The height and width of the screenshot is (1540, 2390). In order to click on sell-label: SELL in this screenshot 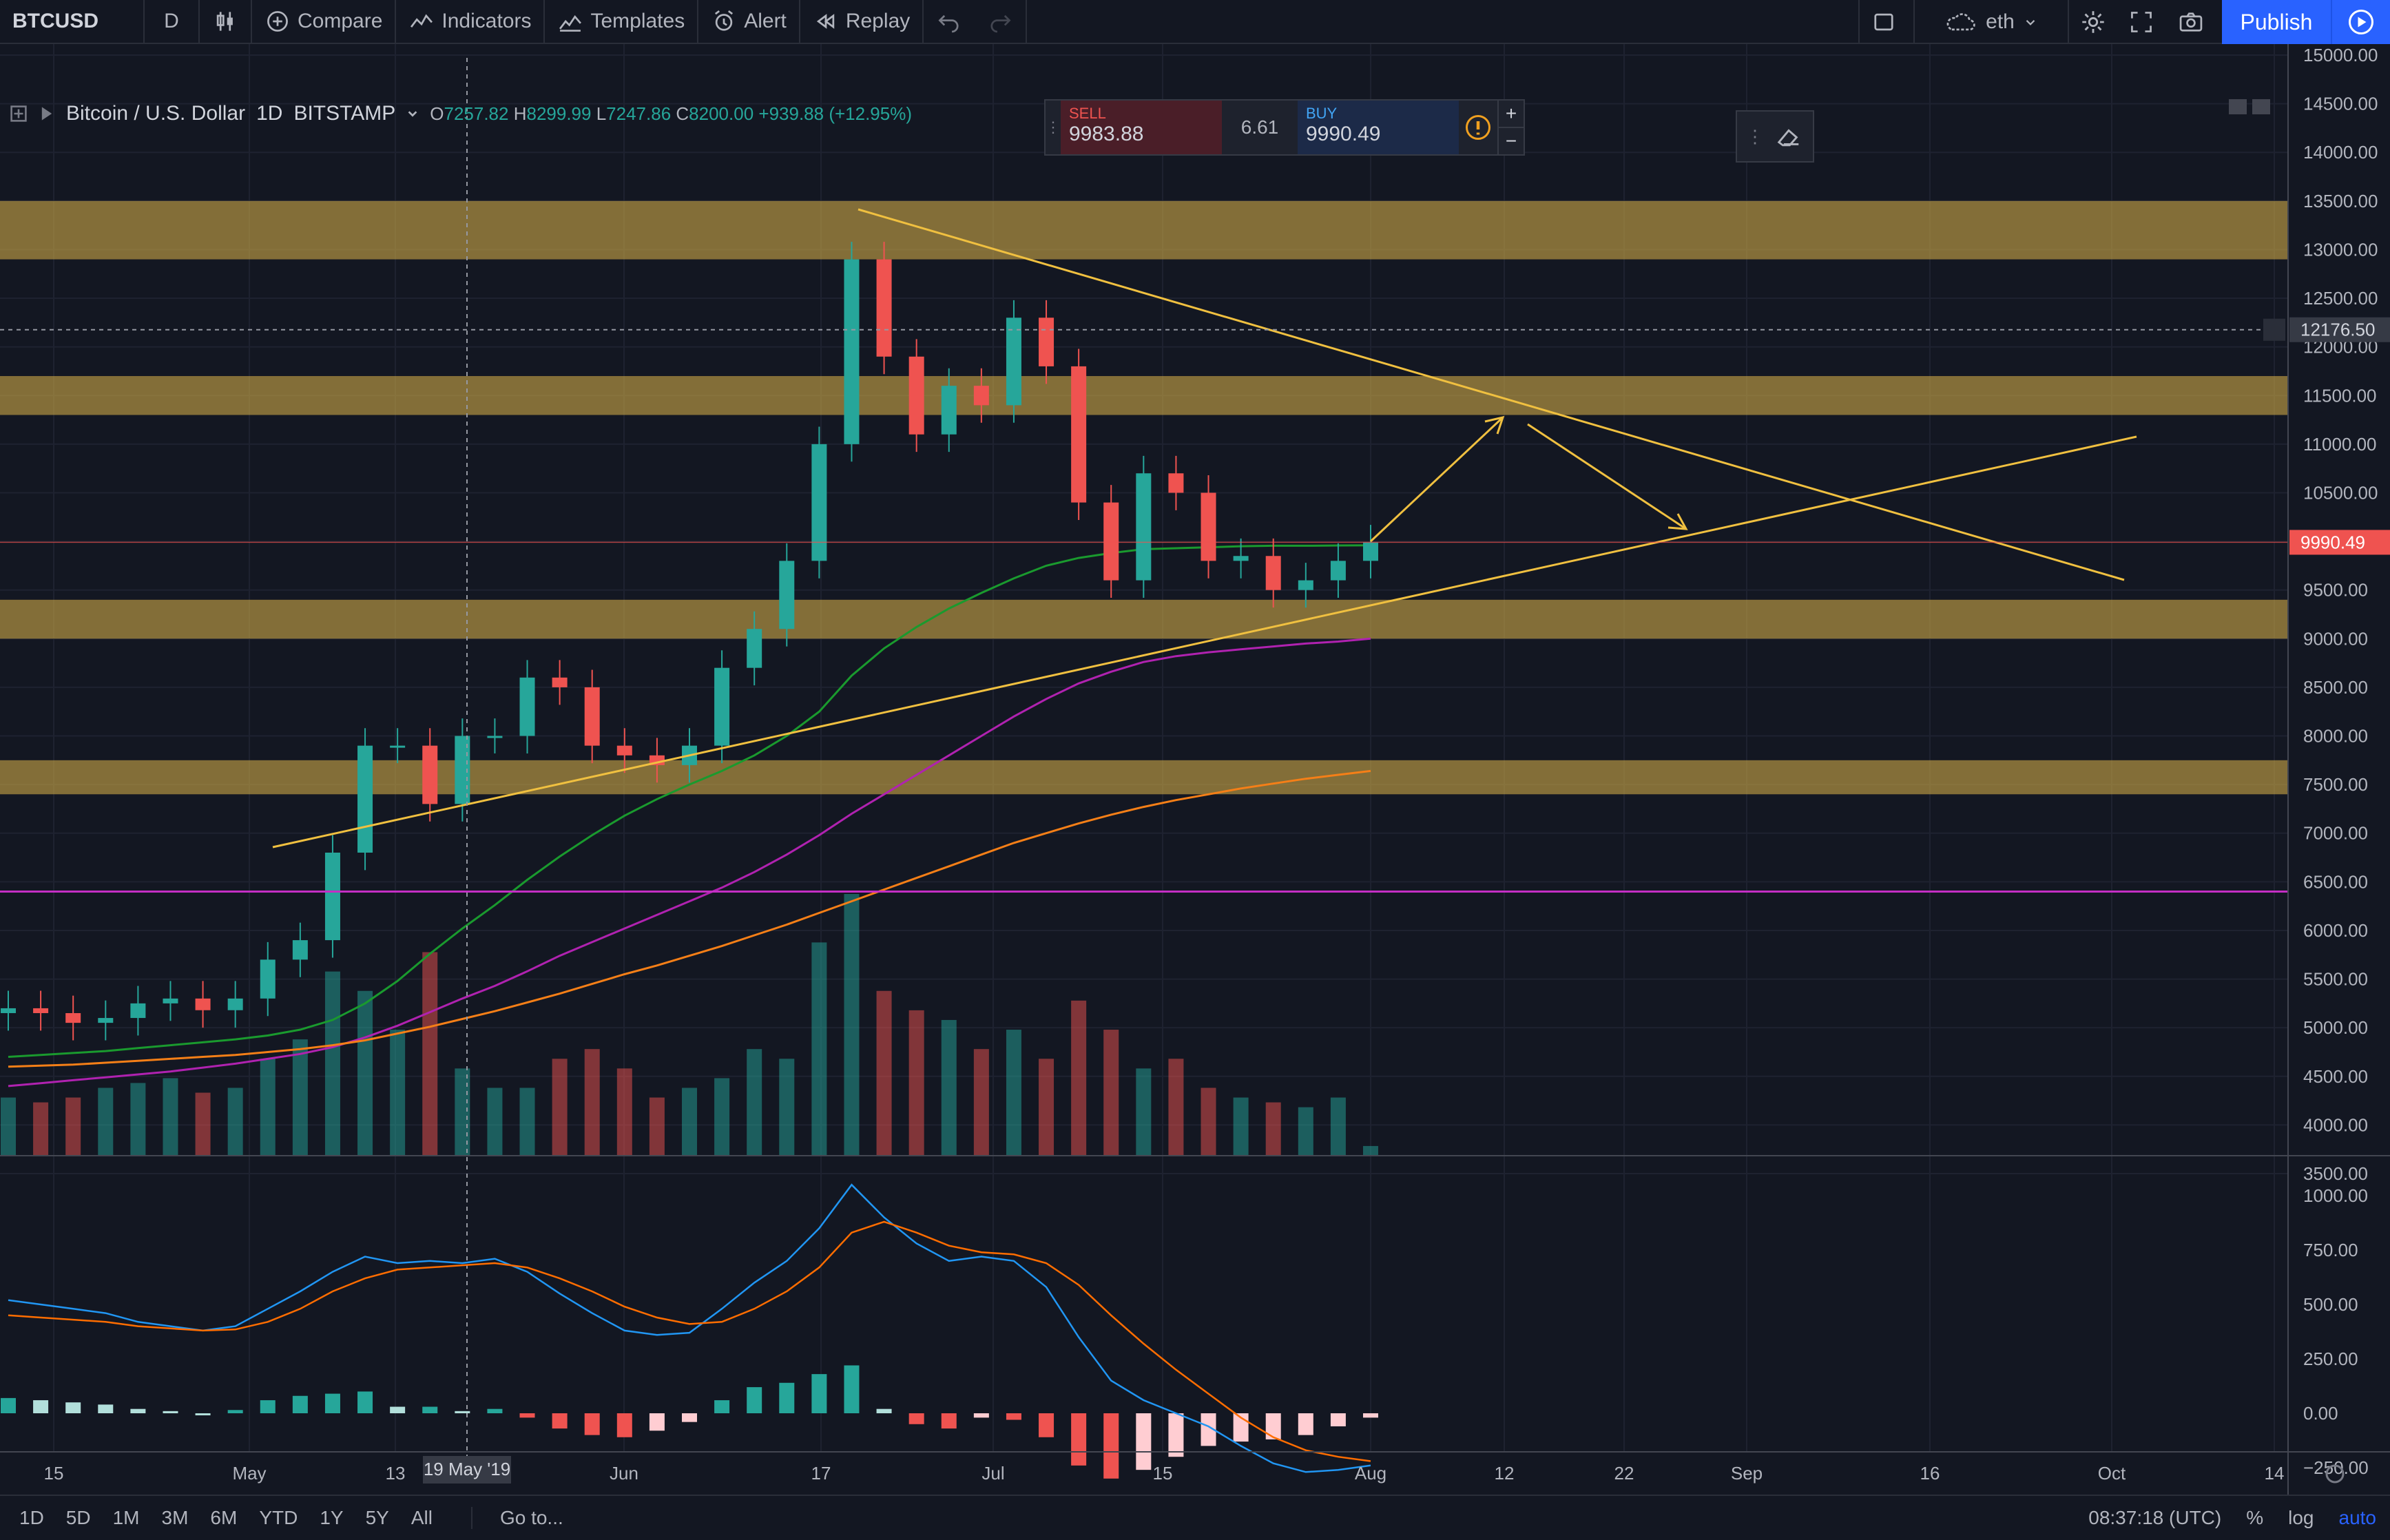, I will do `click(1087, 113)`.